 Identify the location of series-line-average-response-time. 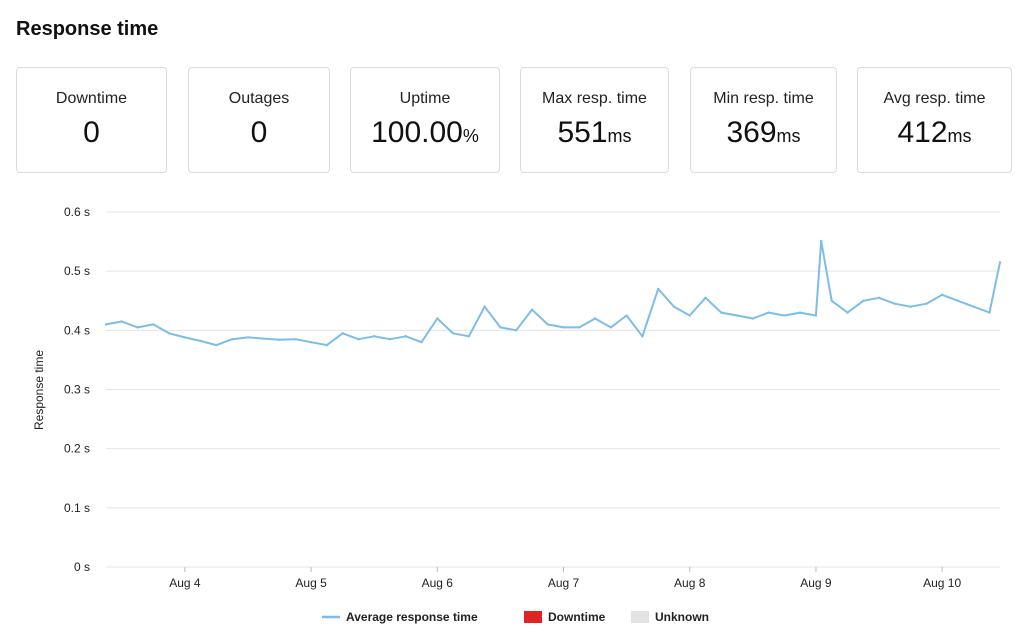
(553, 293).